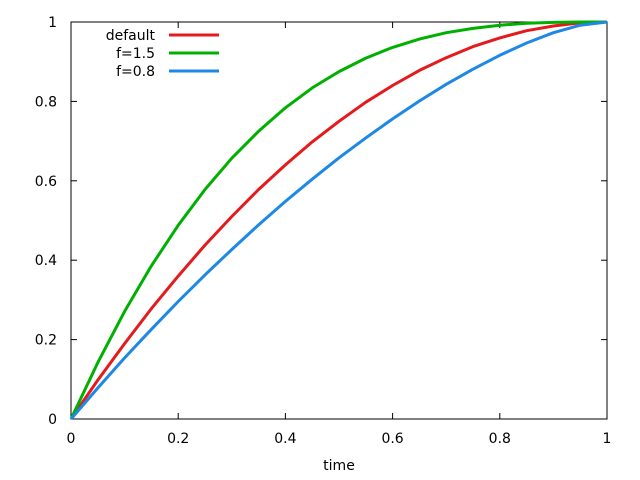  What do you see at coordinates (46, 102) in the screenshot?
I see `y-tick-label: 0.8` at bounding box center [46, 102].